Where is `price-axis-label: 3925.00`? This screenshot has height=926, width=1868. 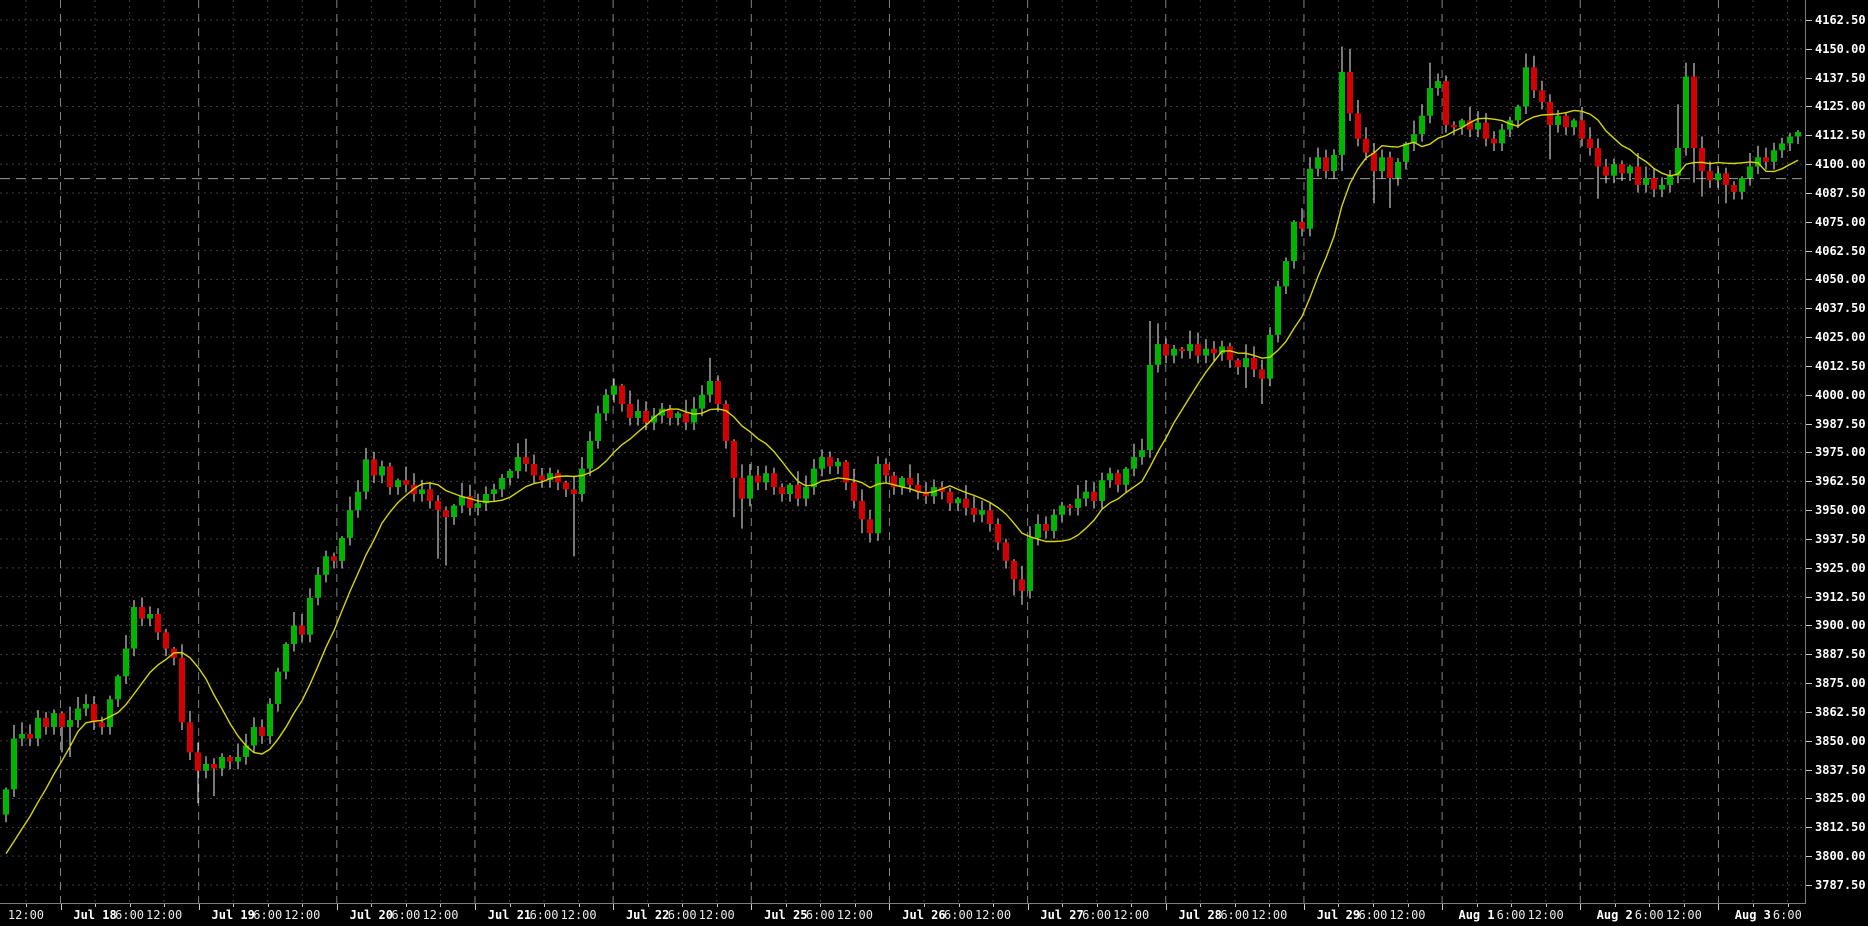
price-axis-label: 3925.00 is located at coordinates (1840, 567).